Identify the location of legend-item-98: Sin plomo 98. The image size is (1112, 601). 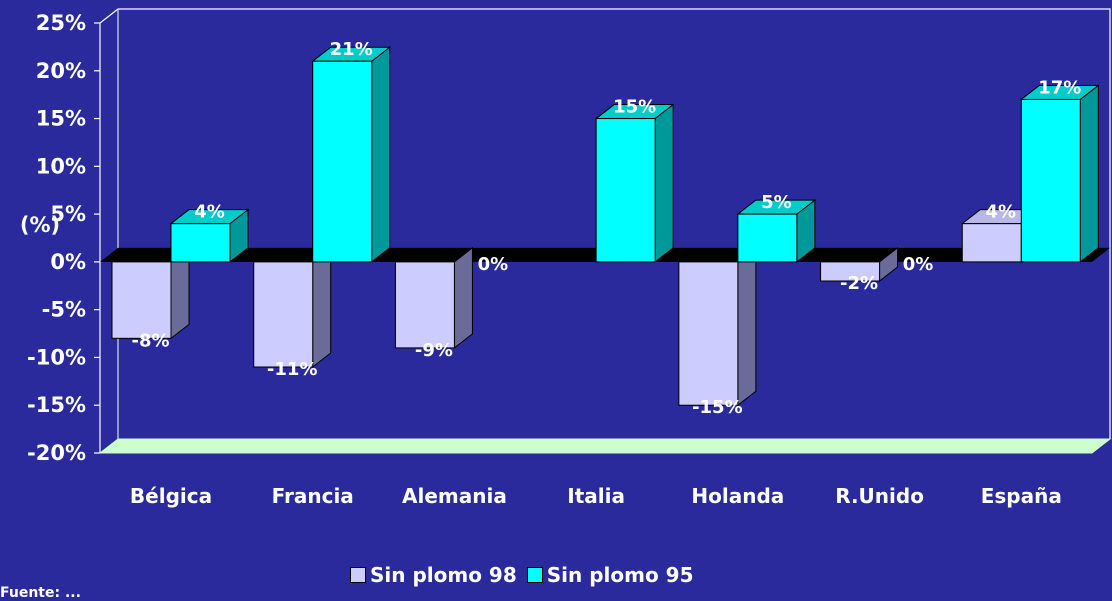
(433, 575).